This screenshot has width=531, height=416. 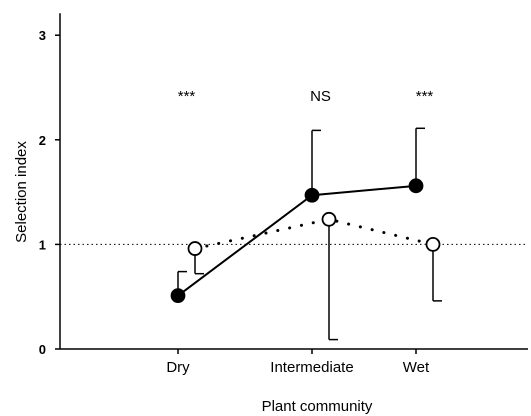 What do you see at coordinates (320, 96) in the screenshot?
I see `significance-label: NS` at bounding box center [320, 96].